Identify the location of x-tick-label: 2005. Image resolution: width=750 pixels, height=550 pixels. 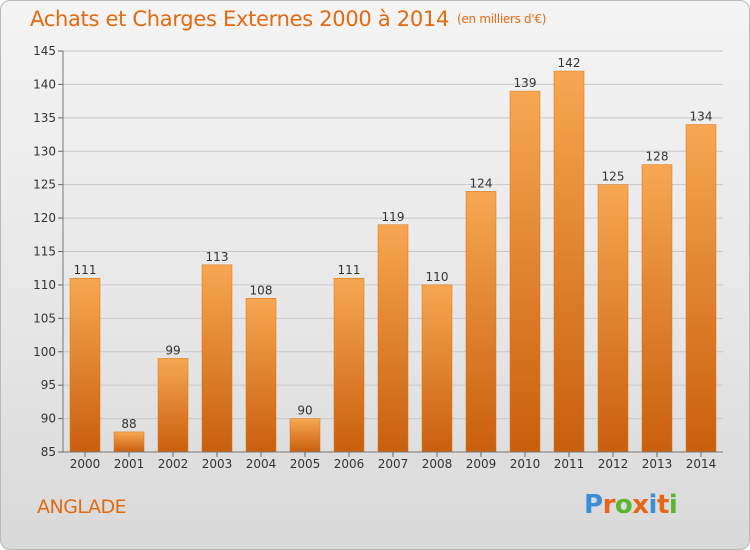
(305, 464).